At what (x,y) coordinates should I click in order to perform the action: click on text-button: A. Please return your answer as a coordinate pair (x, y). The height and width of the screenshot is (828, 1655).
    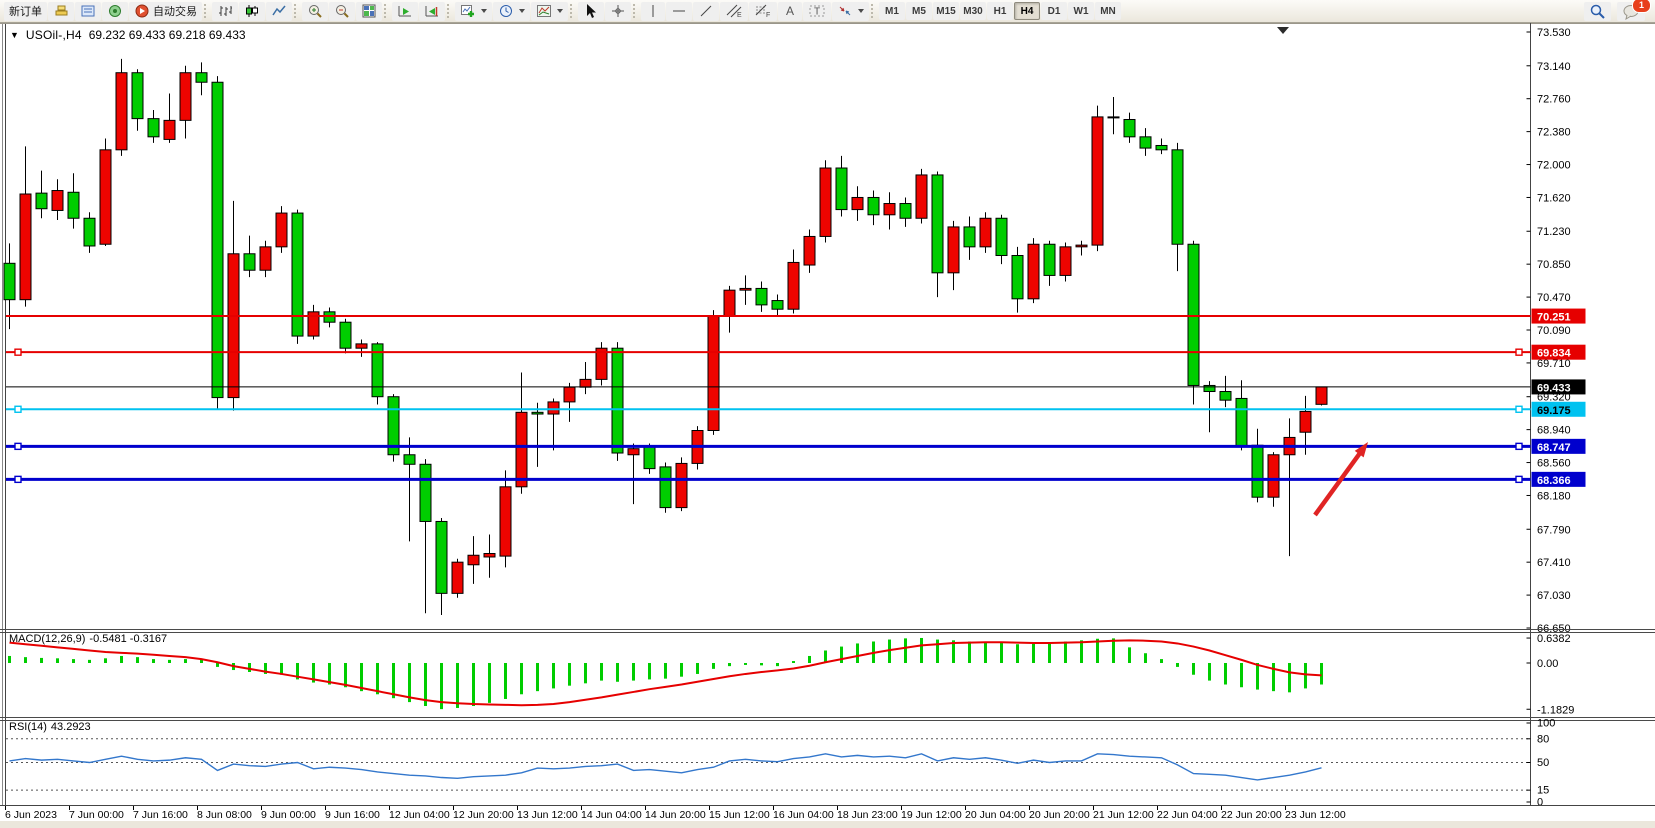
    Looking at the image, I should click on (790, 11).